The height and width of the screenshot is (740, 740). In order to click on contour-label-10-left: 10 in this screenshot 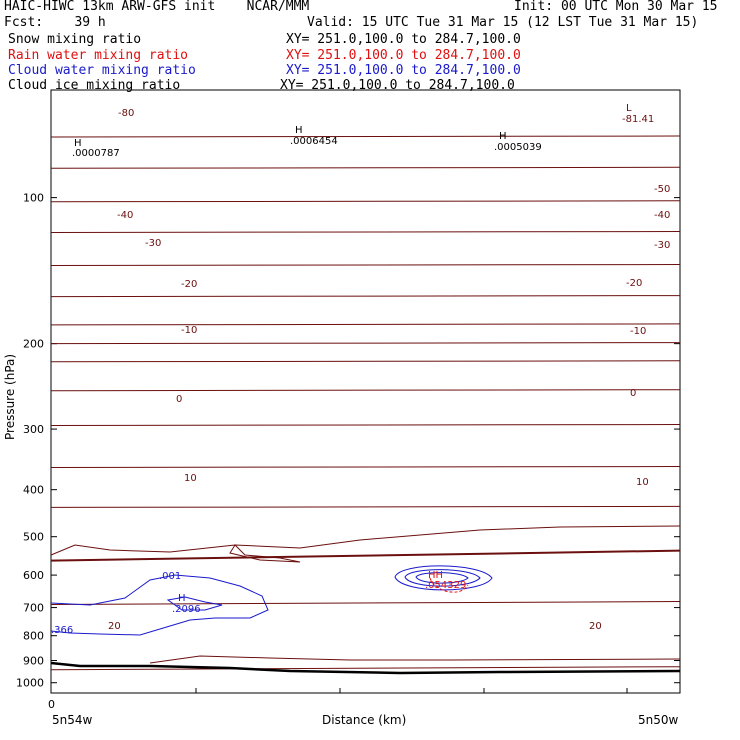, I will do `click(190, 478)`.